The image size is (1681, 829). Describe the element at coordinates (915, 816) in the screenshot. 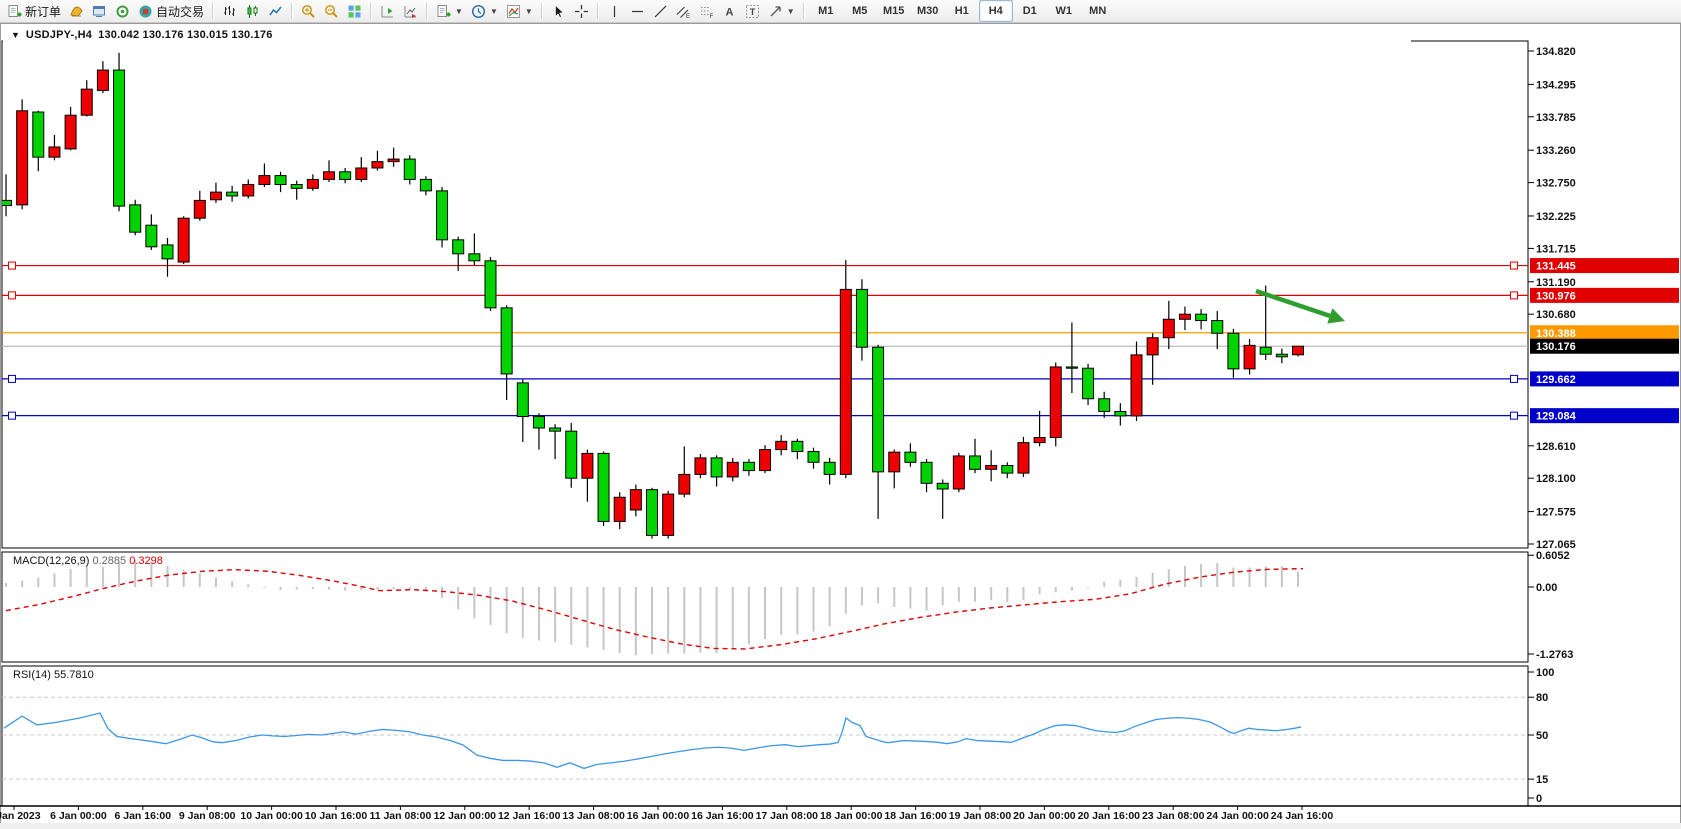

I see `time-axis-label: 18 Jan 16:00` at that location.